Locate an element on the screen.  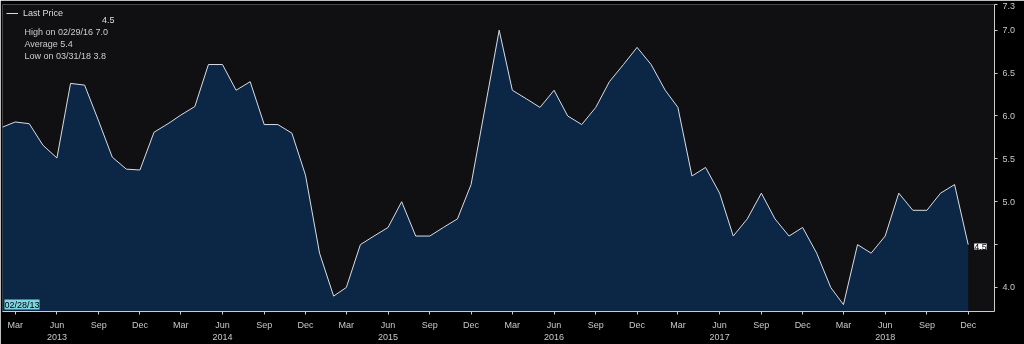
x-tick-label: Jun 2014 is located at coordinates (222, 330).